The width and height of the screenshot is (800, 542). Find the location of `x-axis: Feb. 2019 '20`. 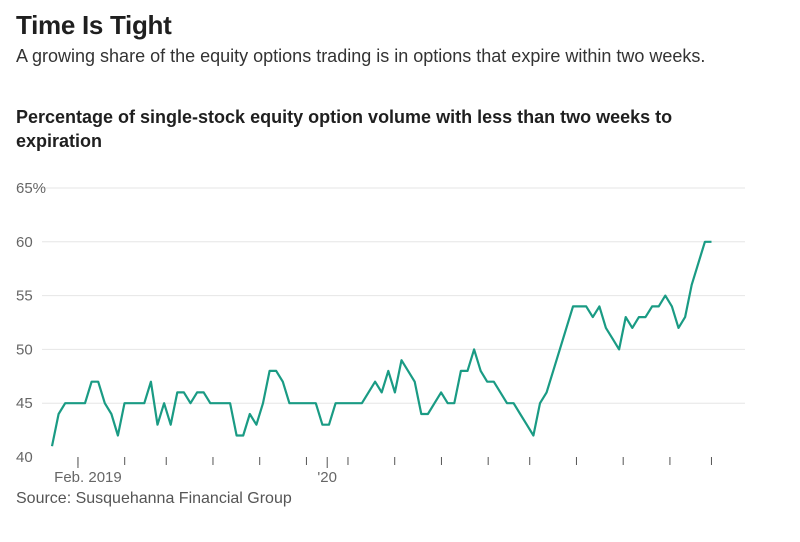

x-axis: Feb. 2019 '20 is located at coordinates (383, 471).